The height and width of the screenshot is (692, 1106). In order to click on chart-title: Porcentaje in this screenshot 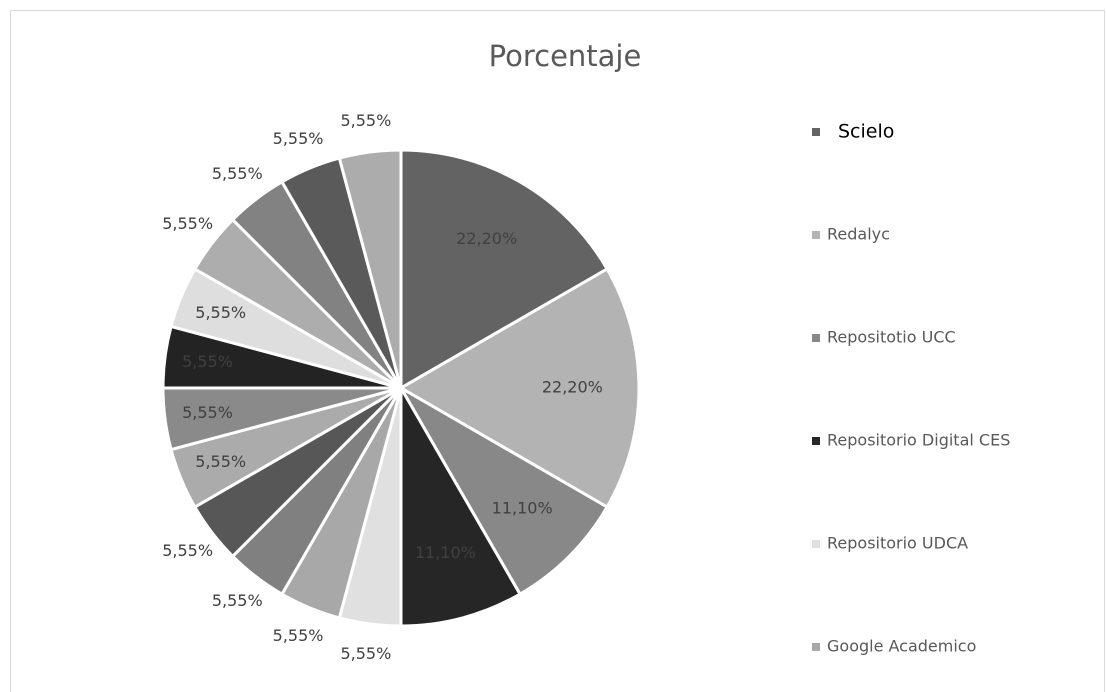, I will do `click(565, 56)`.